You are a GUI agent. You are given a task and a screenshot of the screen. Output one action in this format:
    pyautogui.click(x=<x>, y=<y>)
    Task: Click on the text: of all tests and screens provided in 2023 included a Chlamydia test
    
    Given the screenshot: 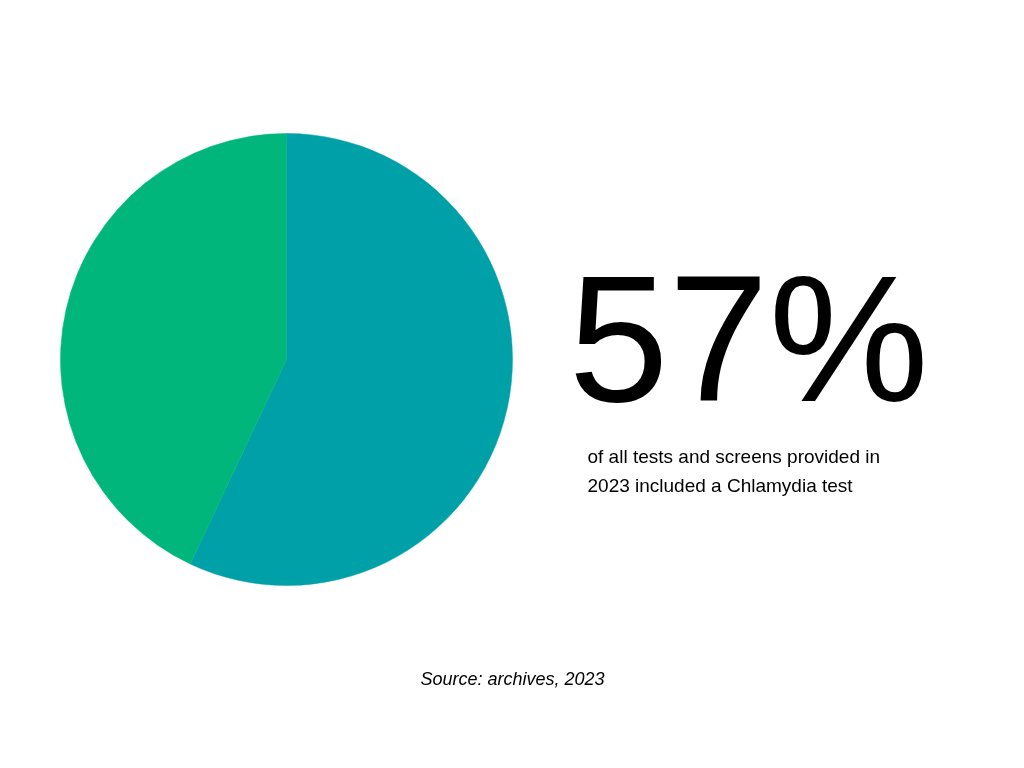 What is the action you would take?
    pyautogui.click(x=734, y=470)
    